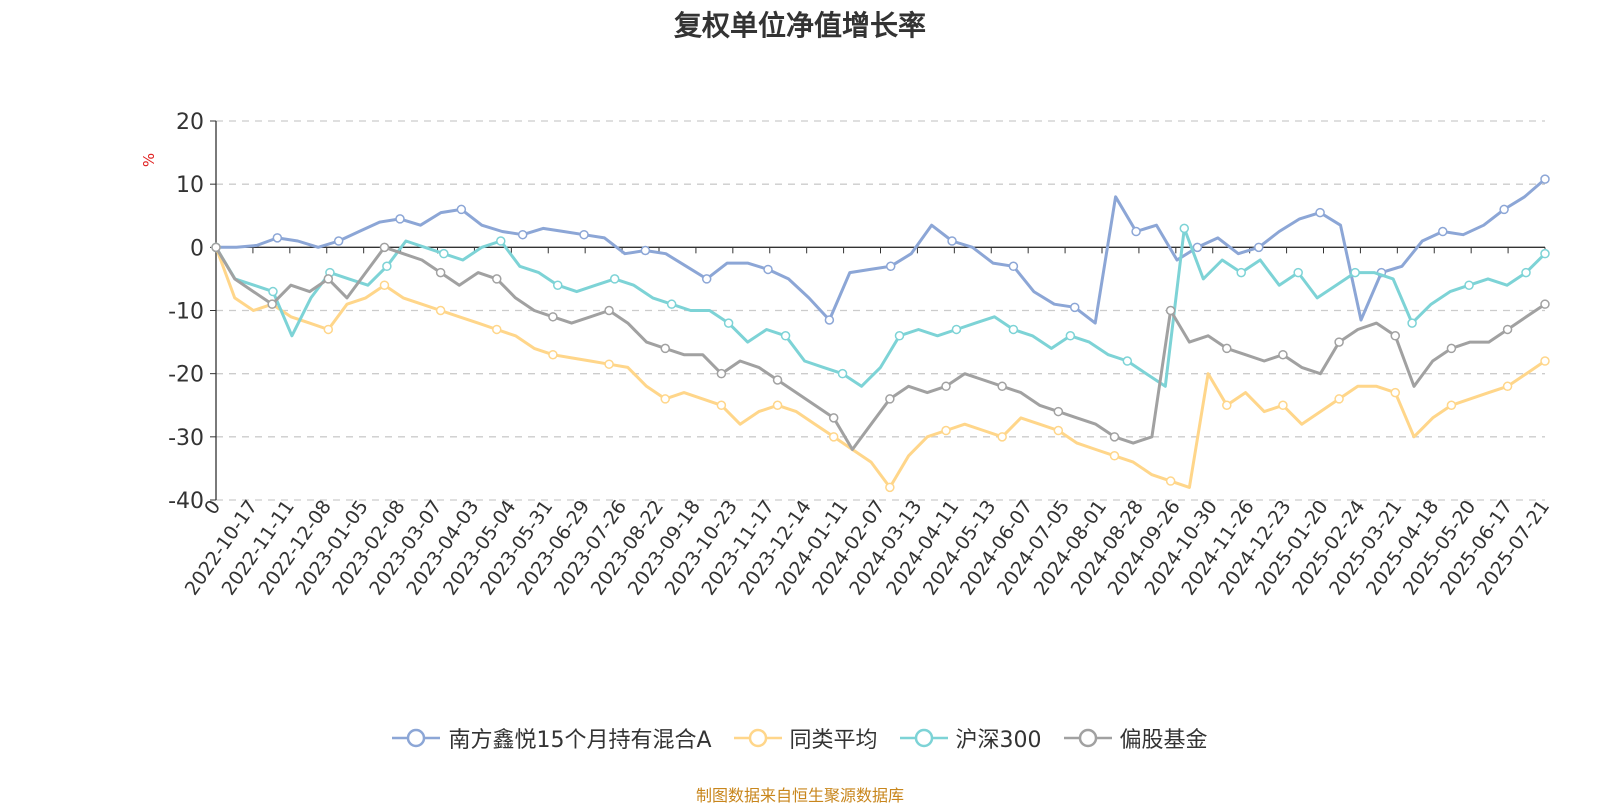 The image size is (1600, 806). Describe the element at coordinates (580, 740) in the screenshot. I see `legend-label: 南方鑫悦15个月持有混合A` at that location.